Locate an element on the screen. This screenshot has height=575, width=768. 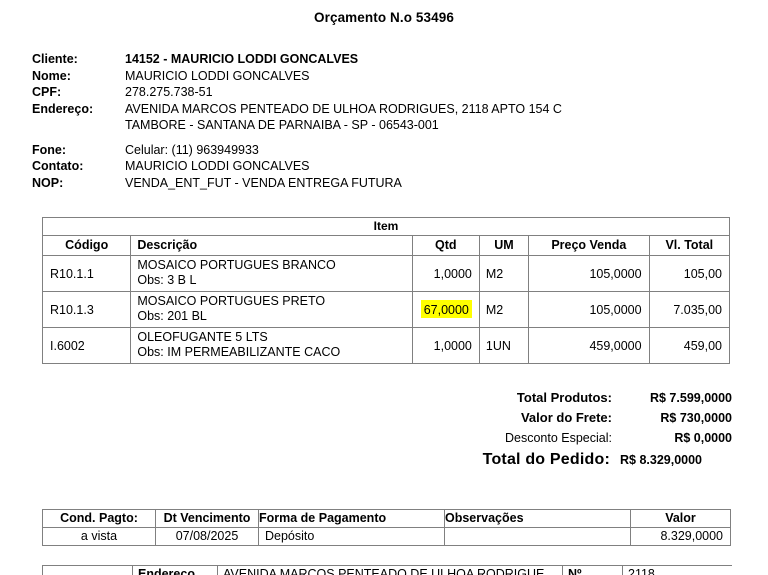
item-vl-total: 7.035,00 is located at coordinates (689, 309).